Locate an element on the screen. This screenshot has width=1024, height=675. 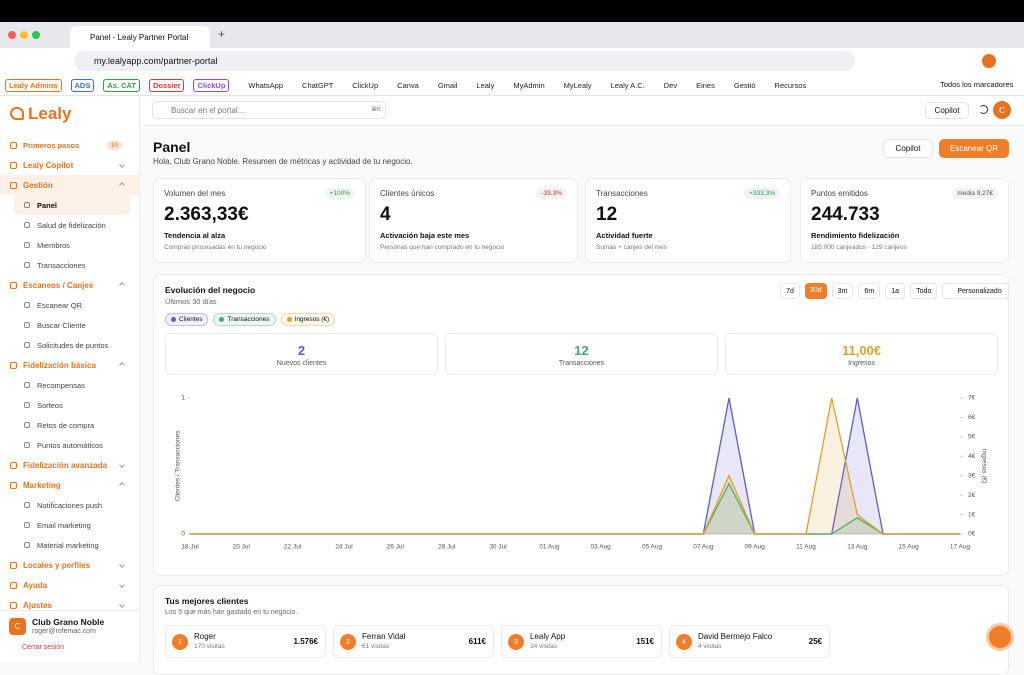
user-email: roger@rofemac.com is located at coordinates (64, 631).